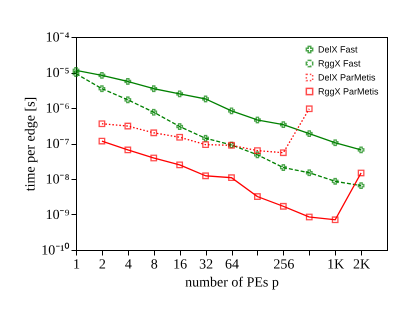 This screenshot has height=321, width=415. Describe the element at coordinates (283, 265) in the screenshot. I see `x-tick-label: 256` at that location.